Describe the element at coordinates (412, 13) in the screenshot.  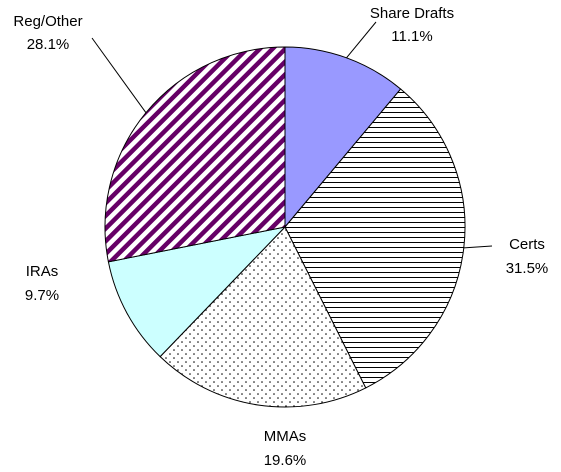
I see `slice-label: Share Drafts` at that location.